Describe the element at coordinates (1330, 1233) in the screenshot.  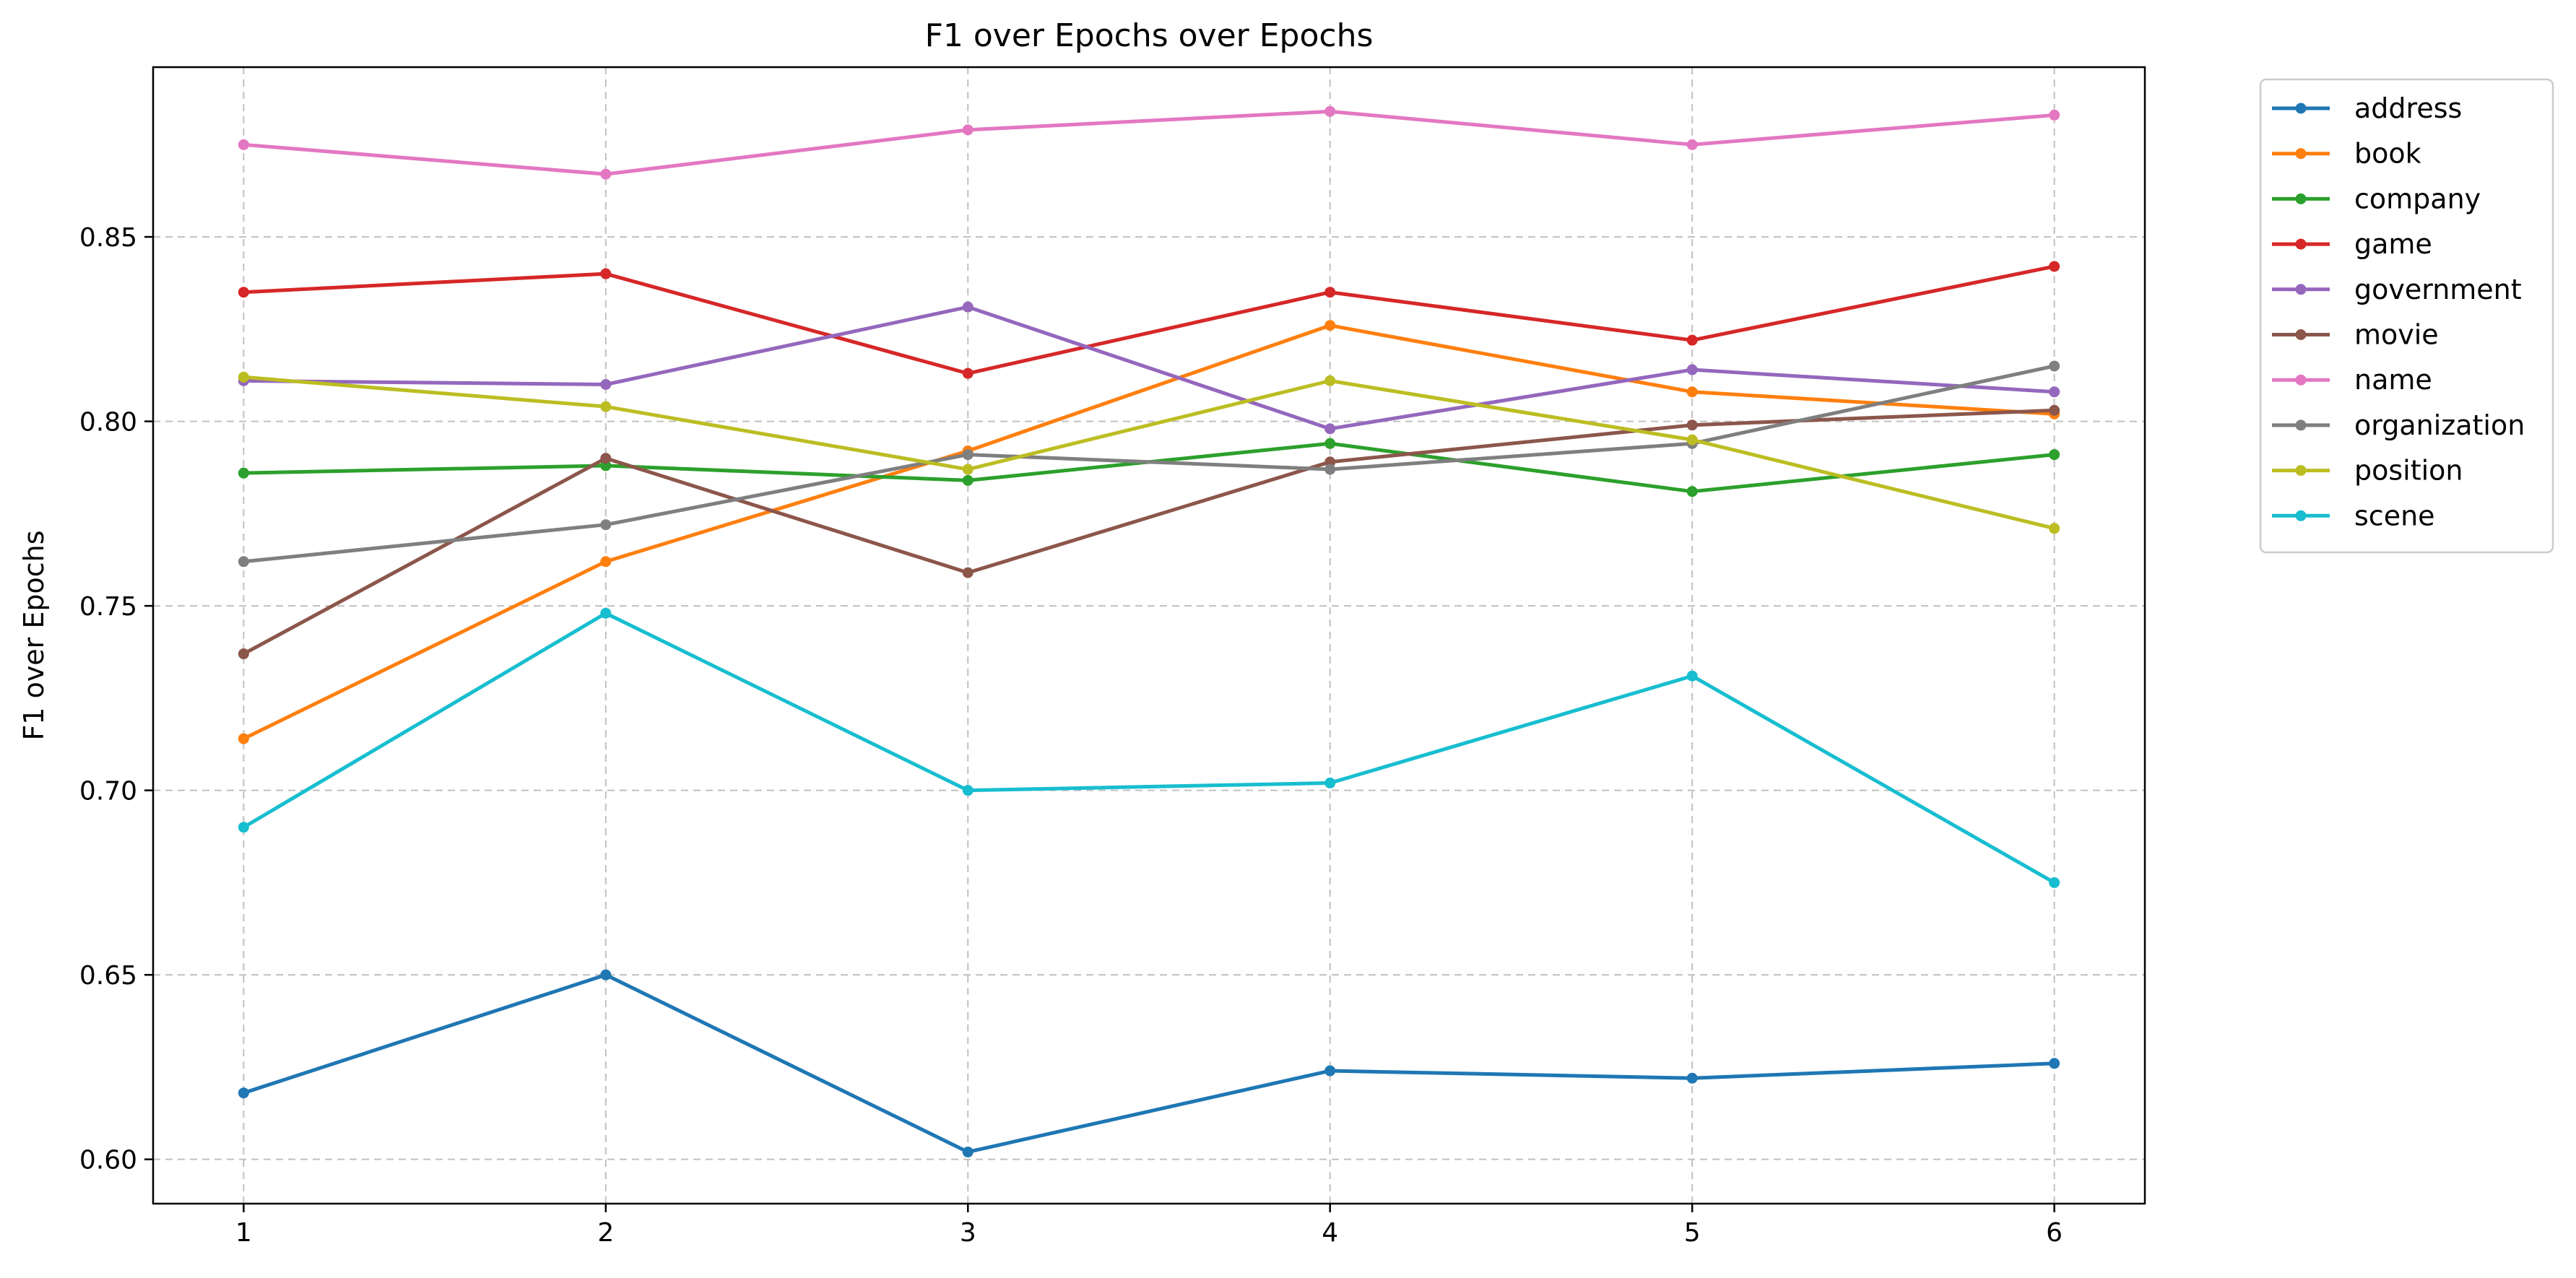
I see `x-tick-label: 4` at that location.